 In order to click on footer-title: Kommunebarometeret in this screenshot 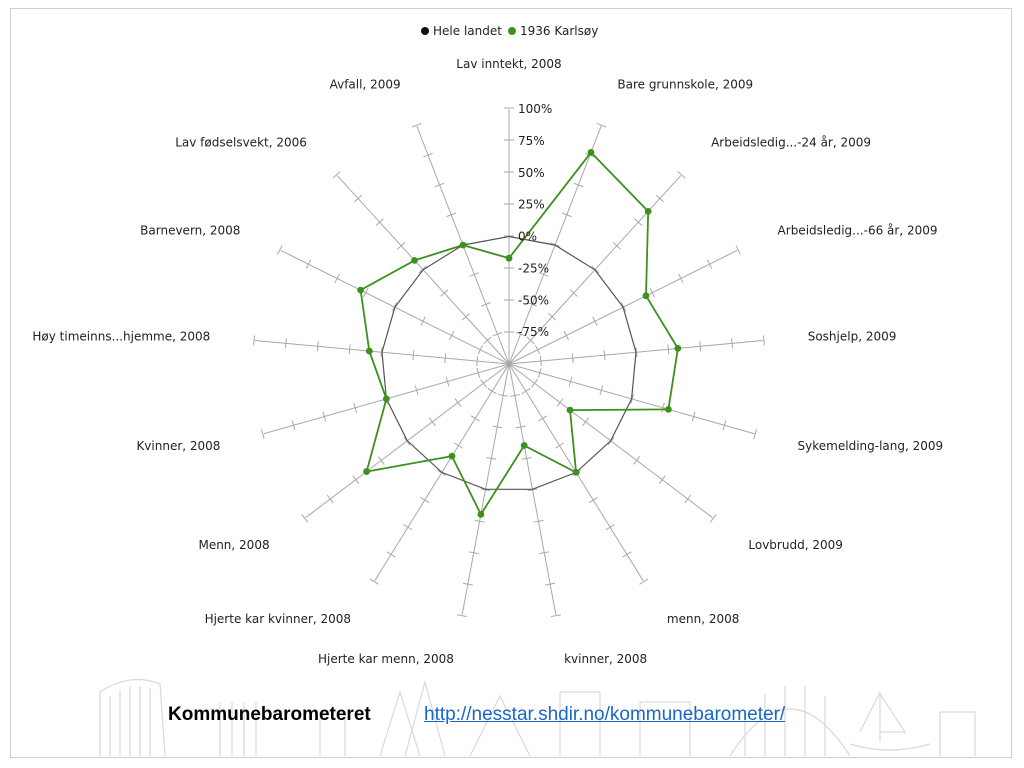, I will do `click(269, 714)`.